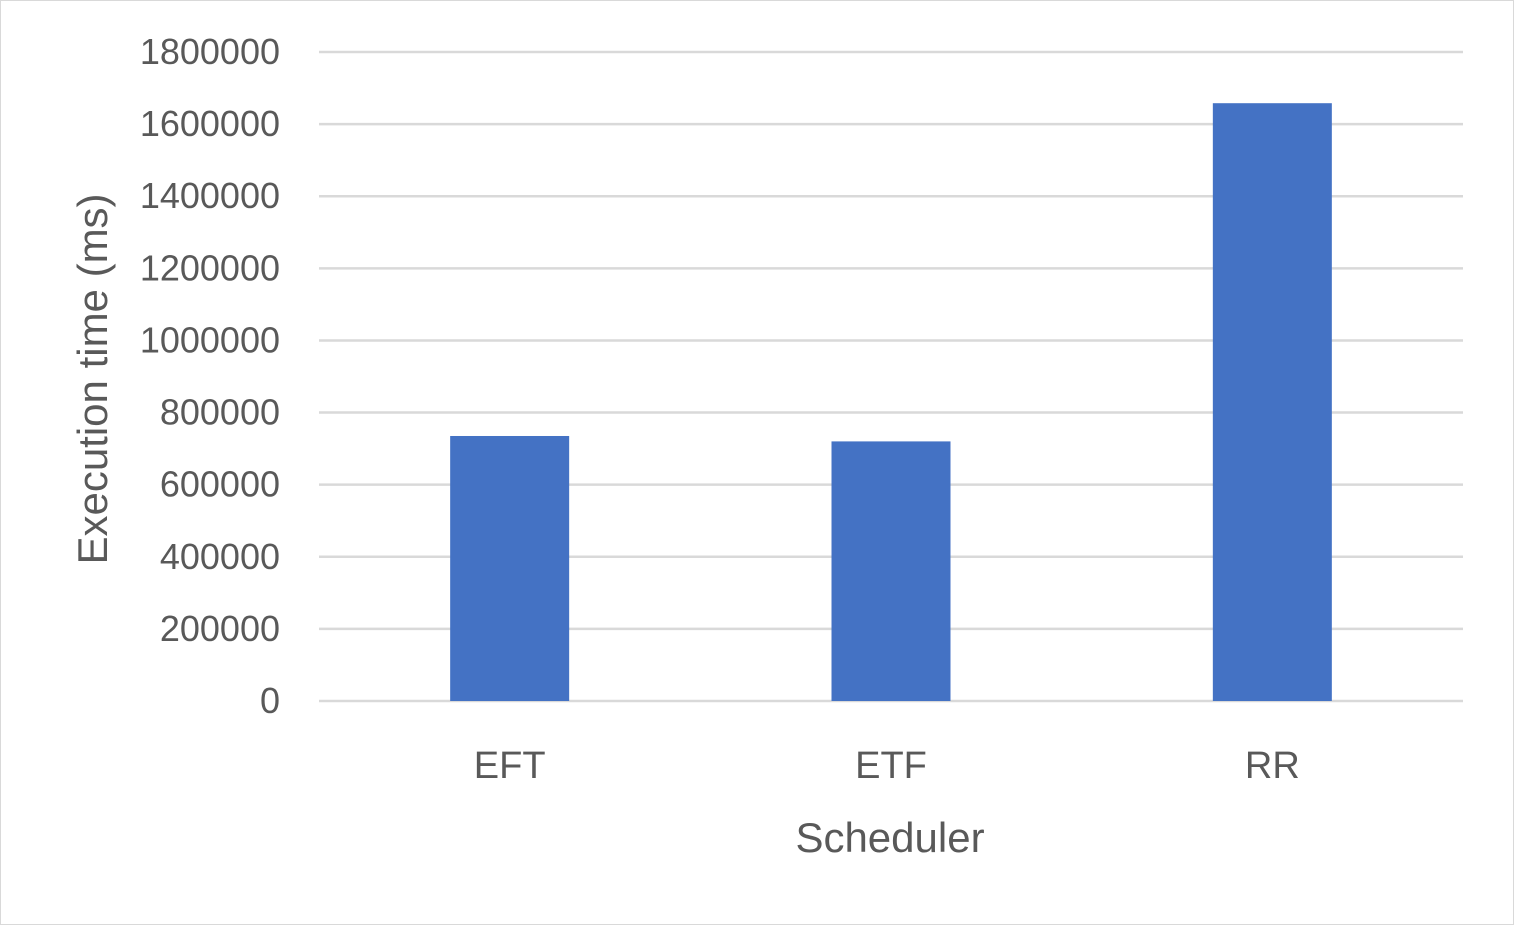  Describe the element at coordinates (210, 195) in the screenshot. I see `y-tick-label: 1400000` at that location.